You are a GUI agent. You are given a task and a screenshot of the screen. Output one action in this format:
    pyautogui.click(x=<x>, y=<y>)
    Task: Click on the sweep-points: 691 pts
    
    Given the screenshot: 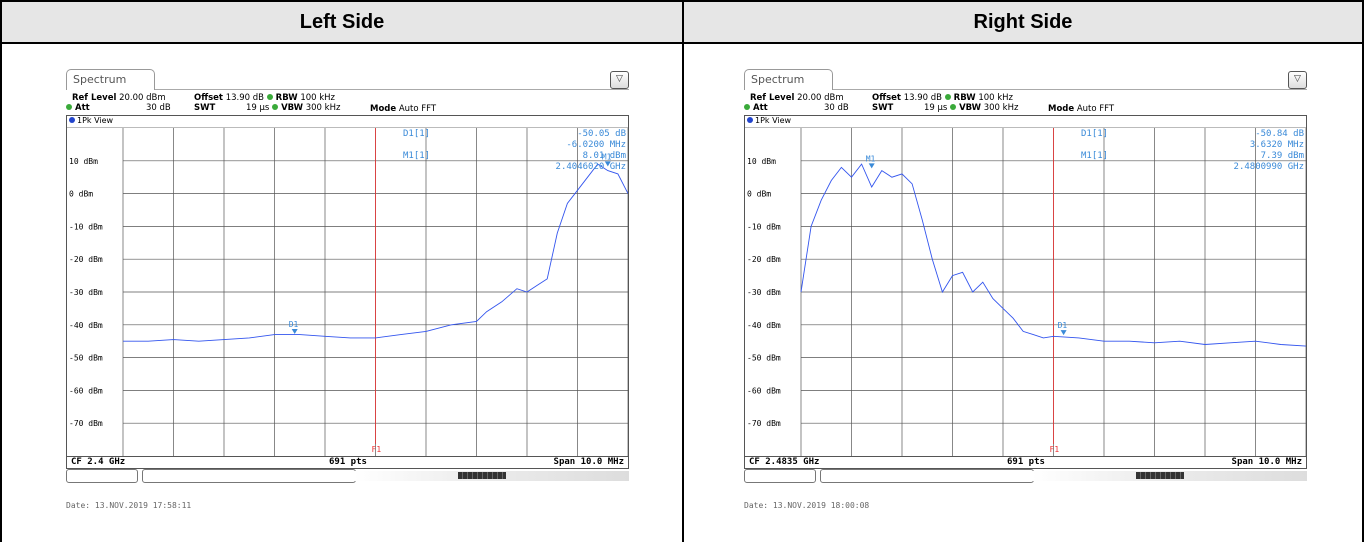 What is the action you would take?
    pyautogui.click(x=1026, y=462)
    